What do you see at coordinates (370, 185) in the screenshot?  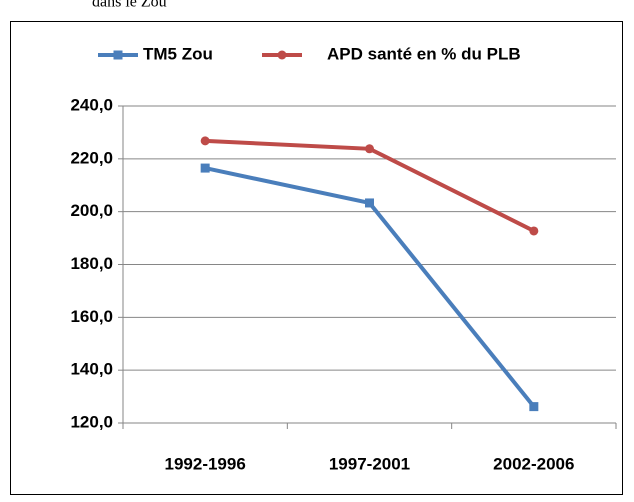 I see `series-line` at bounding box center [370, 185].